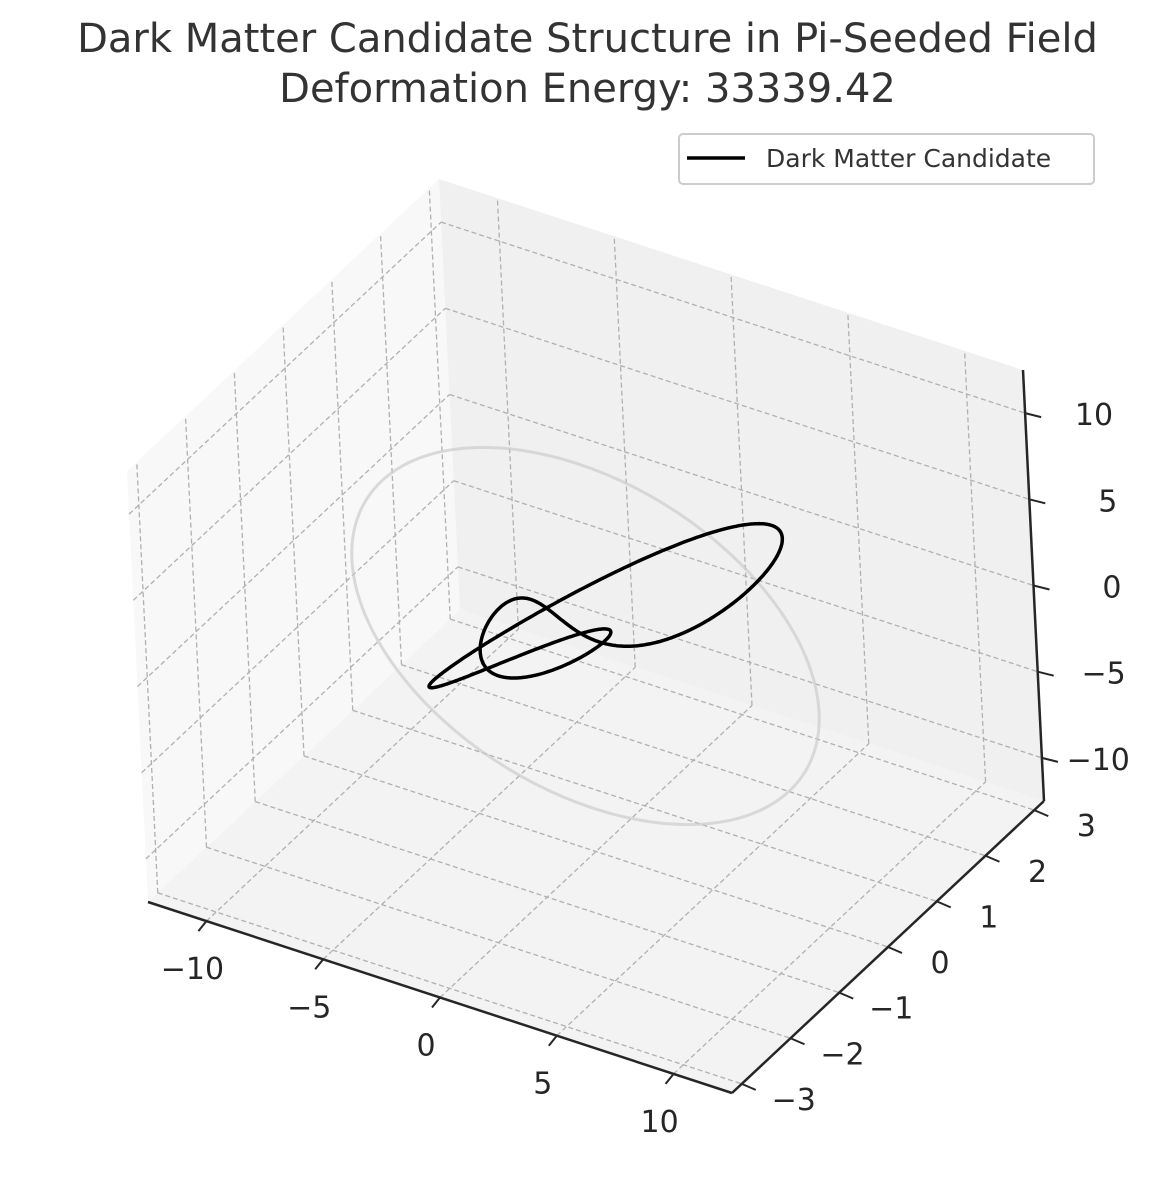 The height and width of the screenshot is (1180, 1175). I want to click on z-tick-label: 5, so click(1107, 501).